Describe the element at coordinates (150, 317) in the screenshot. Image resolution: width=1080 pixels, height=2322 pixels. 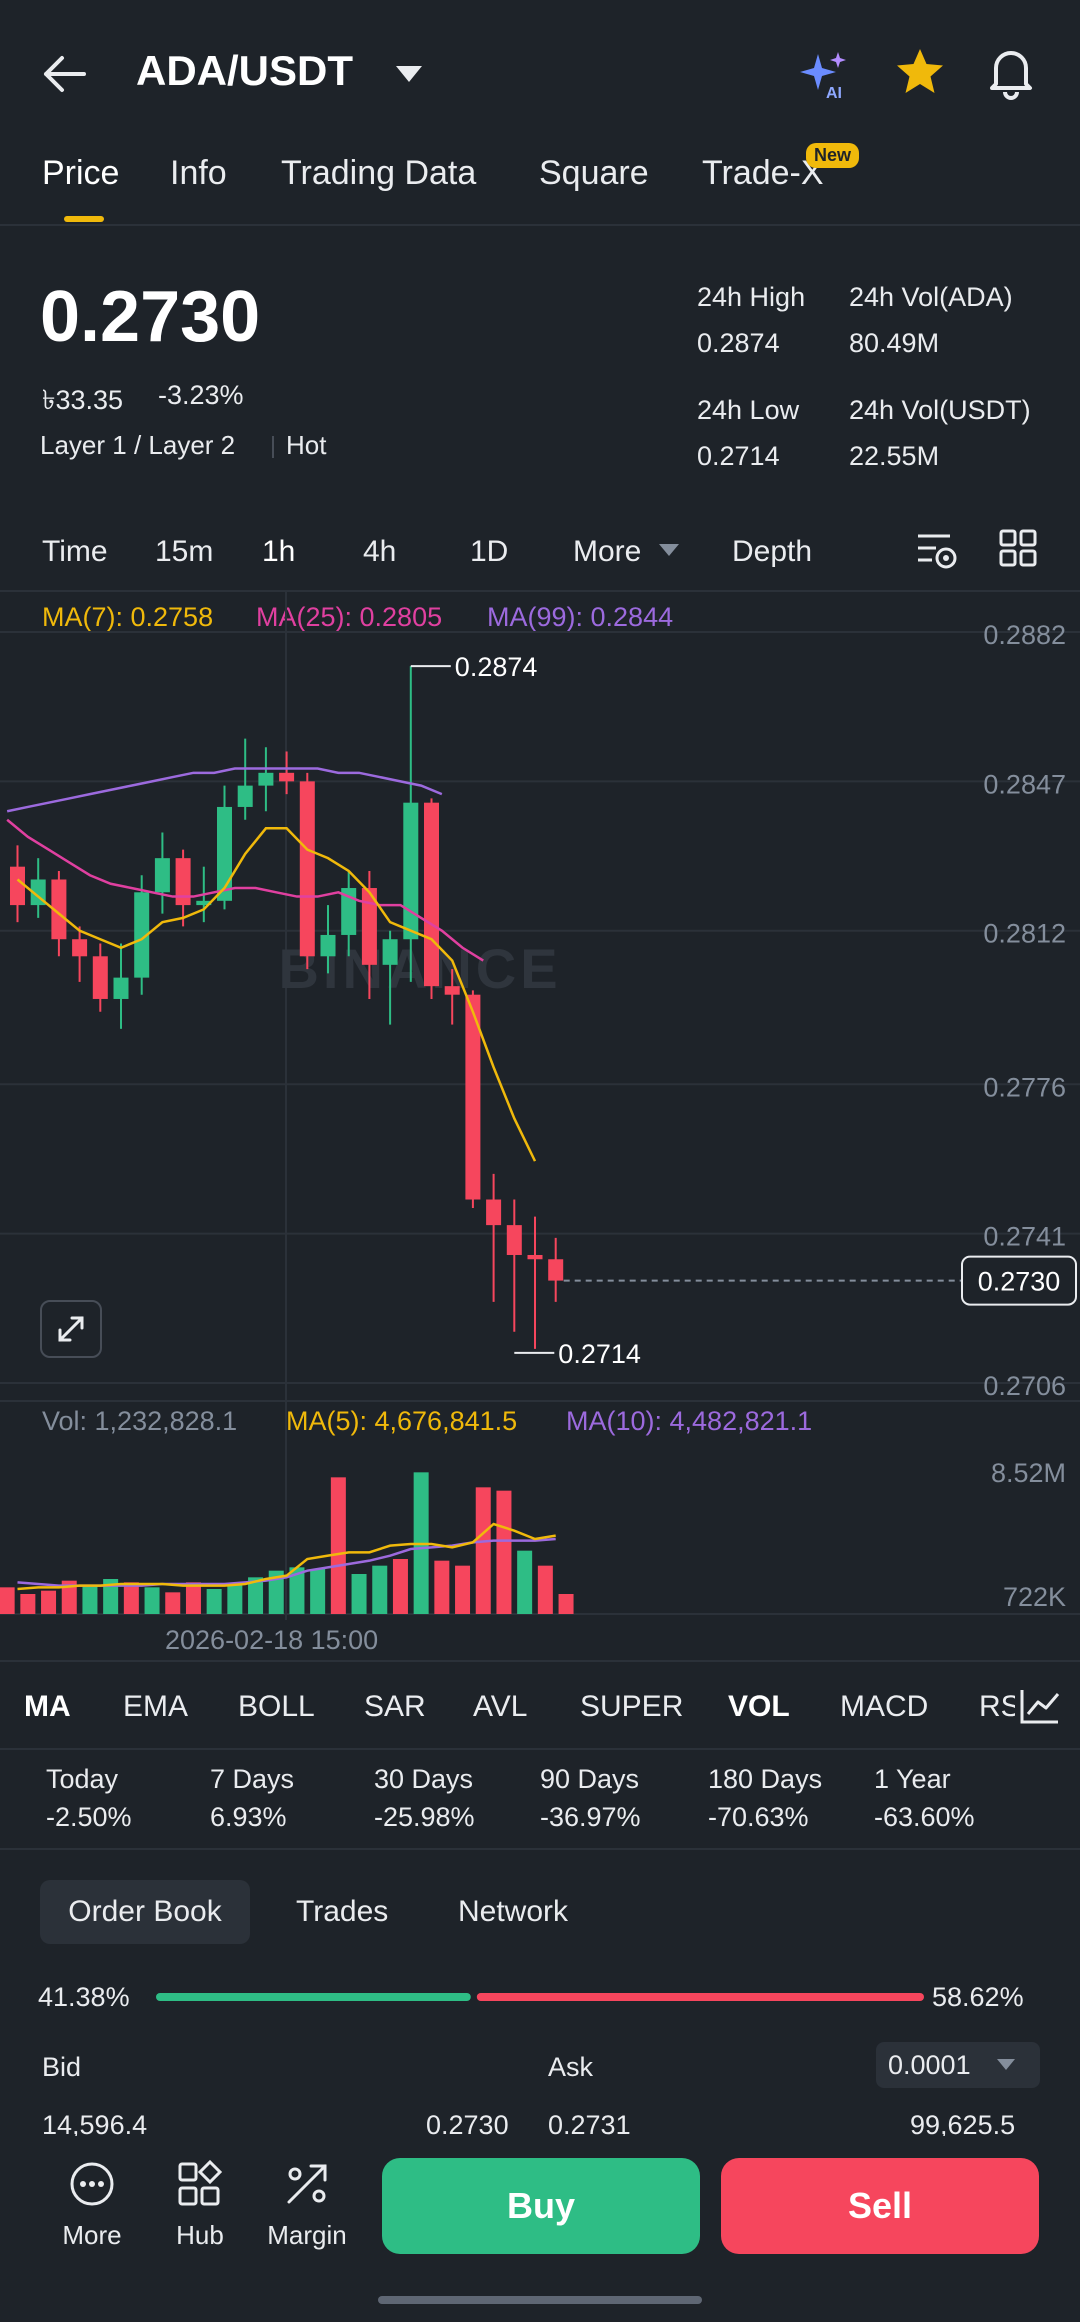
I see `last-price: 0.2730` at that location.